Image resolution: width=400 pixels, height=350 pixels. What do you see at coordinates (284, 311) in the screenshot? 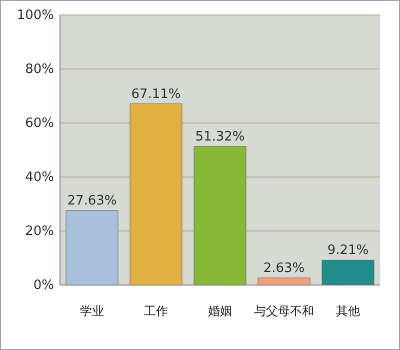
I see `x-tick-label: 与父母不和` at bounding box center [284, 311].